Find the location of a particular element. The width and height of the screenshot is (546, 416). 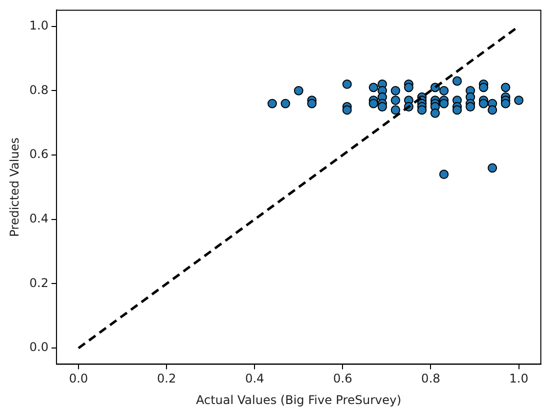

y-tick-label: 1.0 is located at coordinates (38, 25).